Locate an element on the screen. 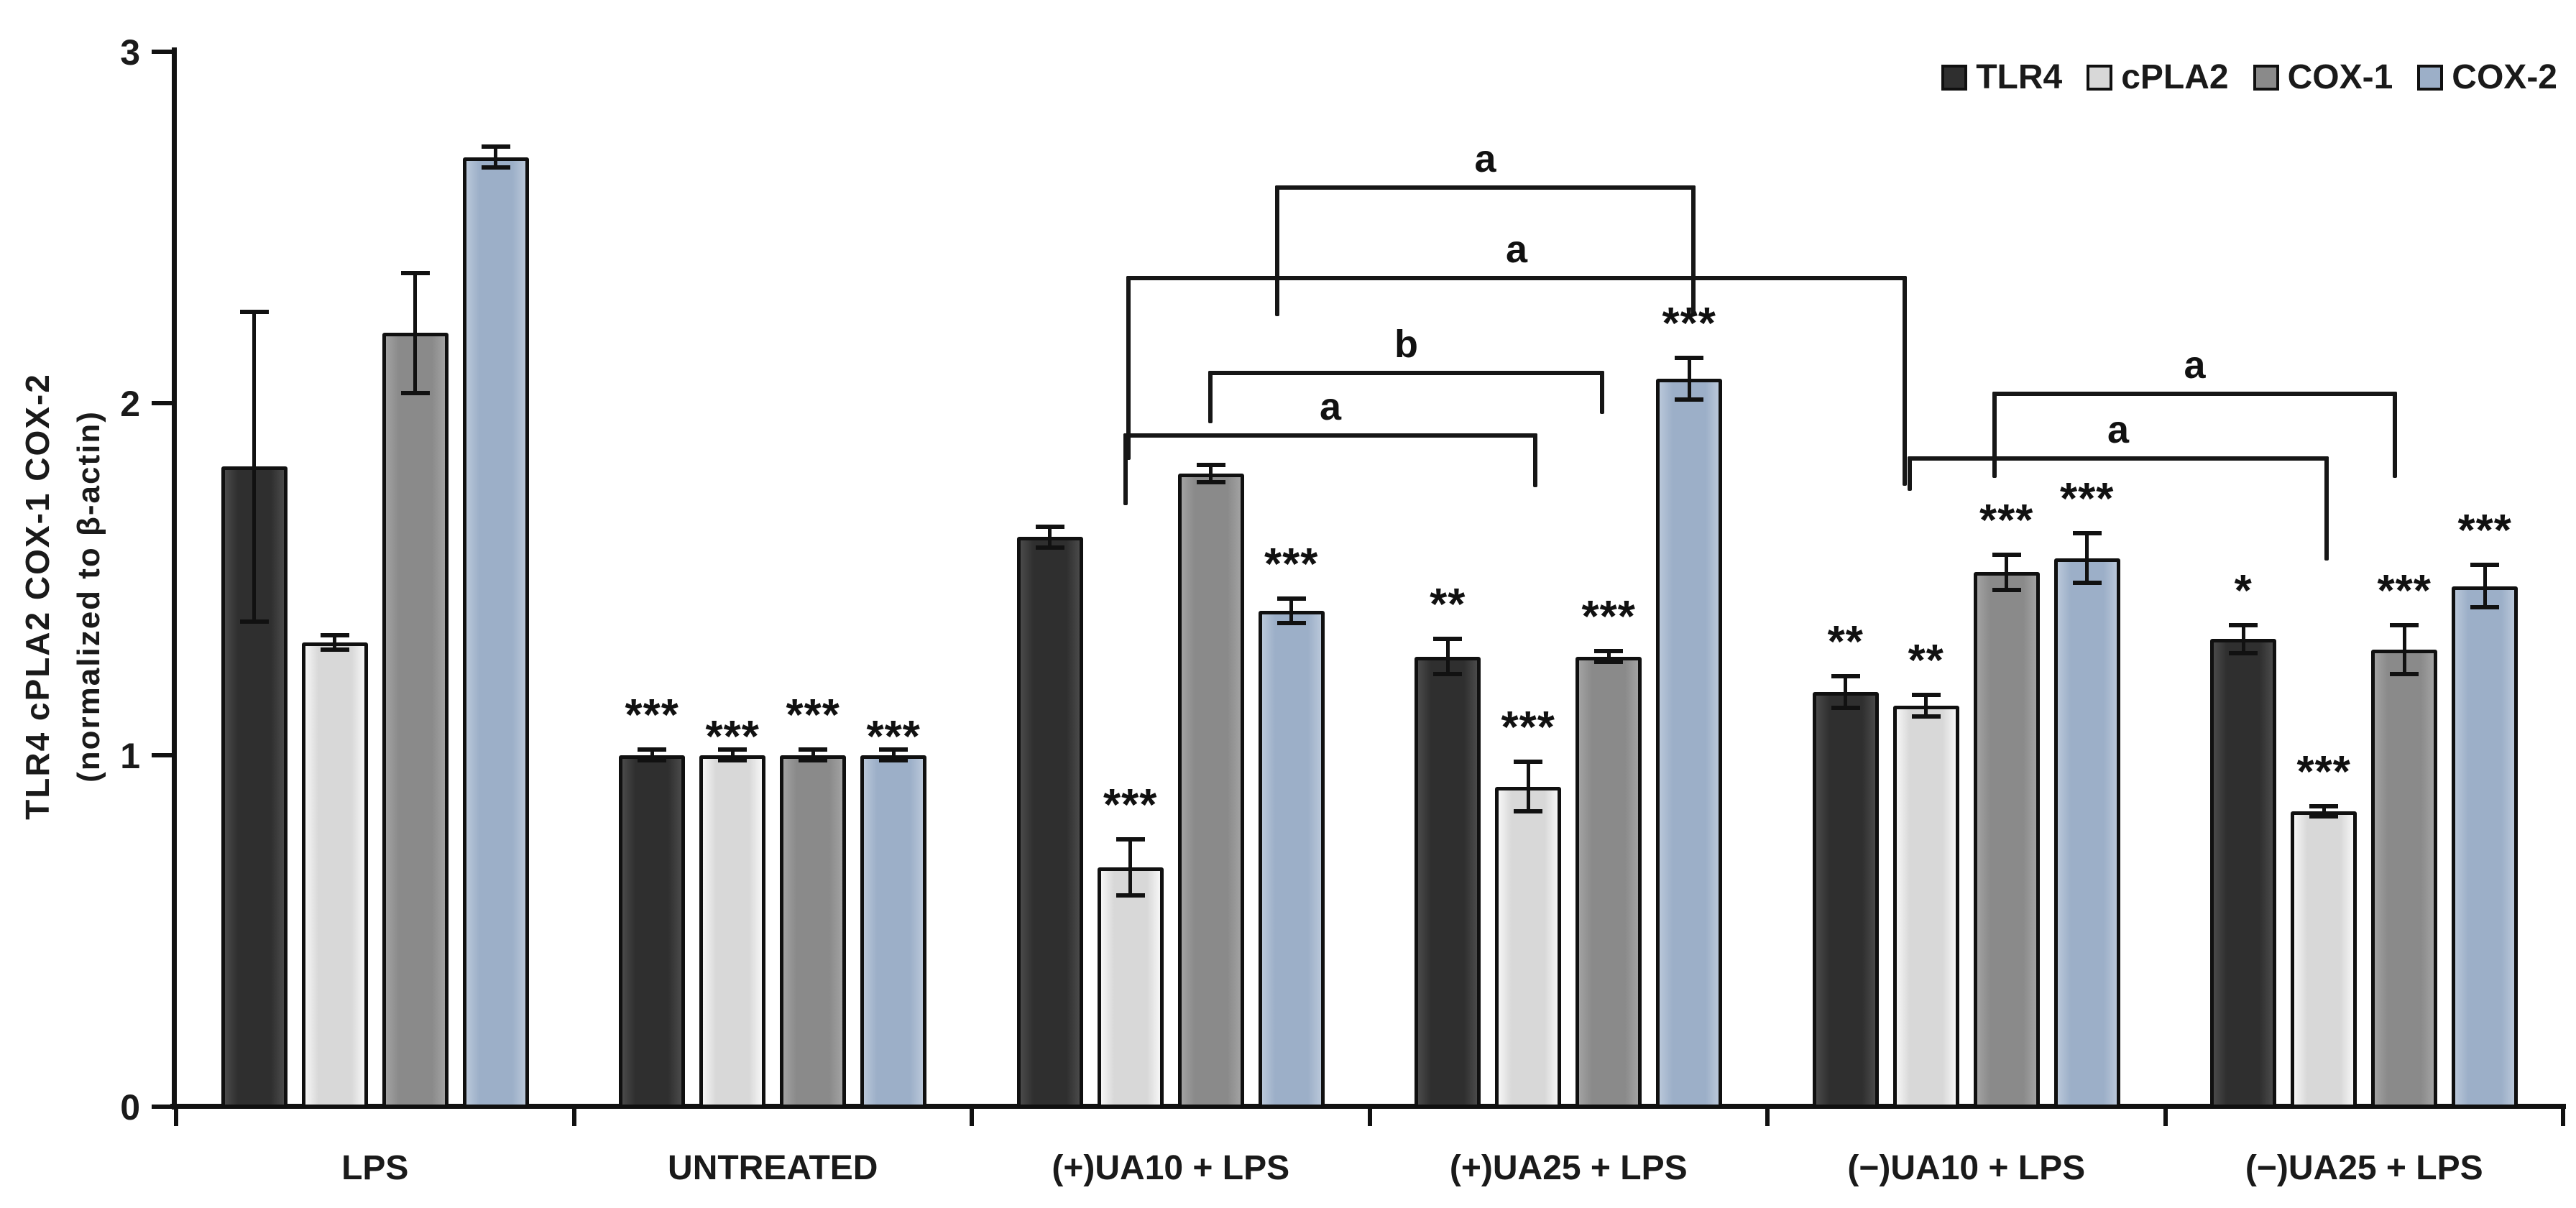 The image size is (2576, 1208). legend: TLR4 cPLA2 COX-1 COX-2 is located at coordinates (2249, 77).